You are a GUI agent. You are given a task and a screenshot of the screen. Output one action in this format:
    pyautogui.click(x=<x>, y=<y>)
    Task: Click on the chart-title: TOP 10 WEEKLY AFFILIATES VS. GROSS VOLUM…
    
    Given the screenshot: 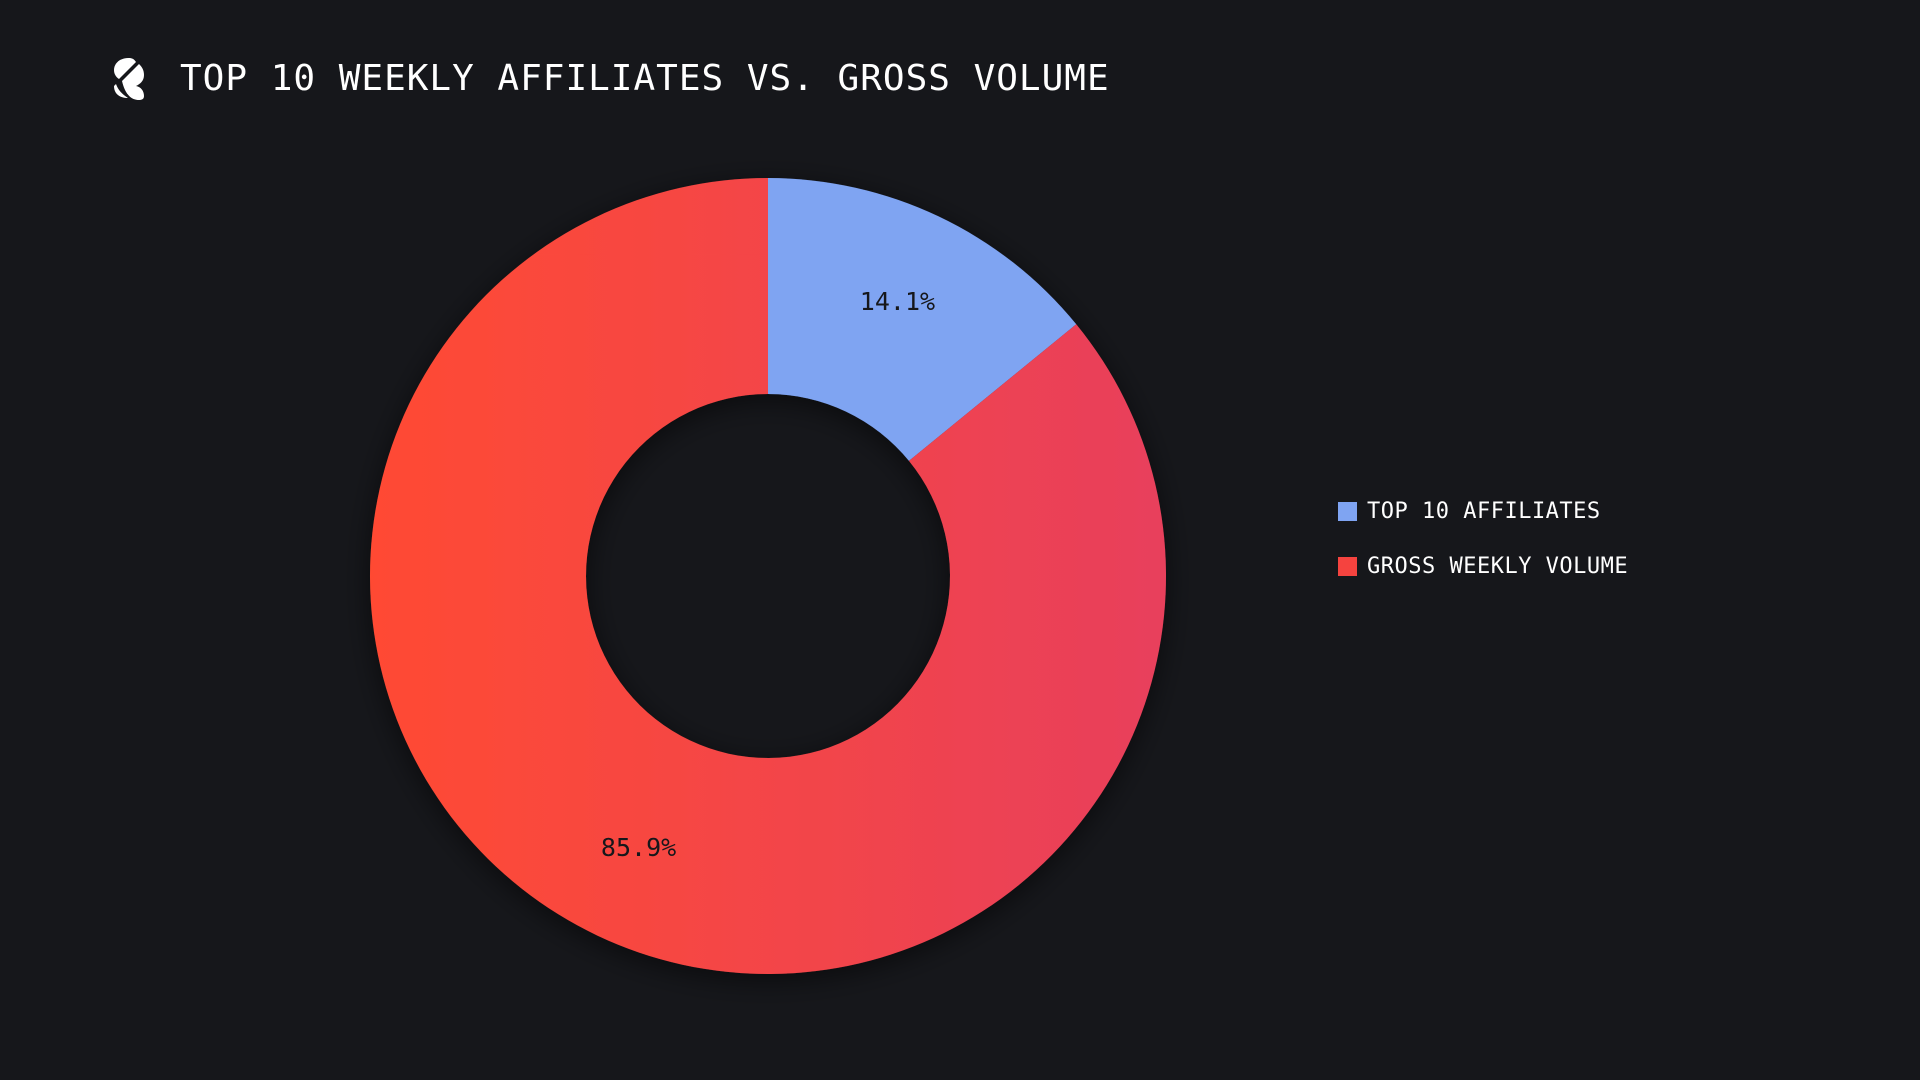 What is the action you would take?
    pyautogui.click(x=645, y=78)
    